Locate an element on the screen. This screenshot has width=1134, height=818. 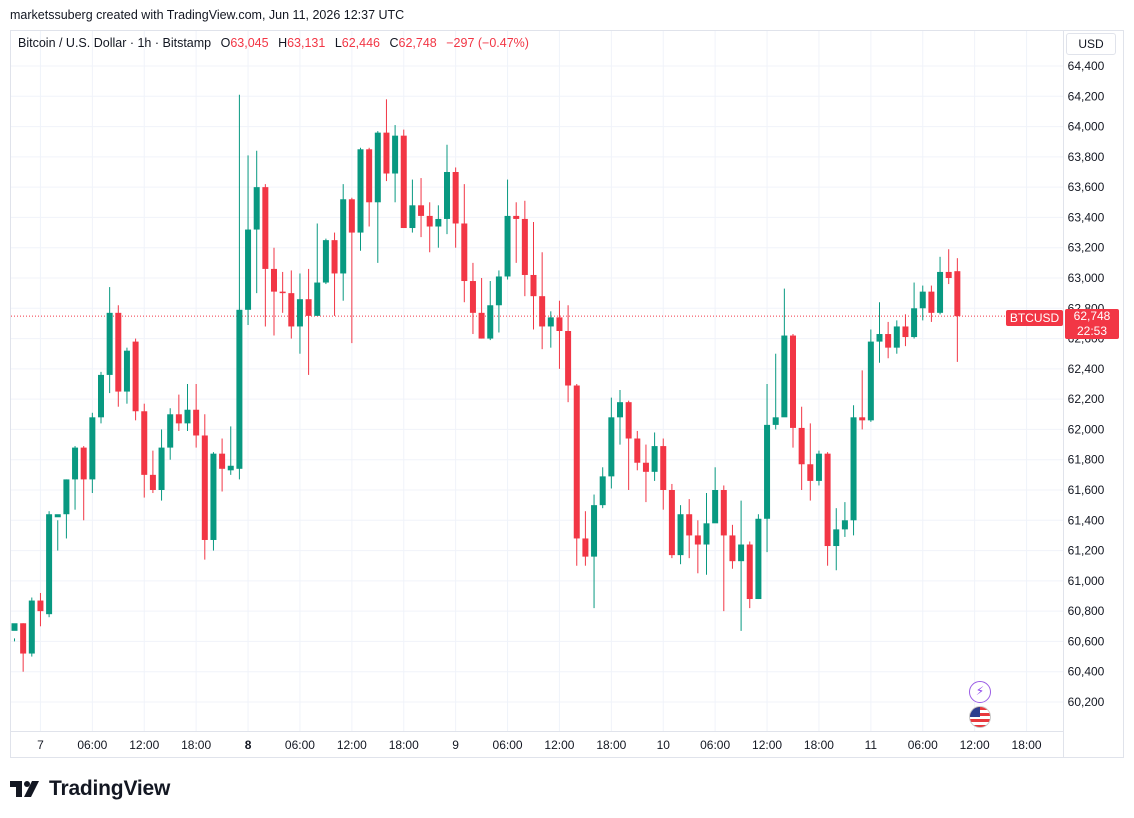
lightning-sparkle-icon: ⚡ is located at coordinates (980, 692).